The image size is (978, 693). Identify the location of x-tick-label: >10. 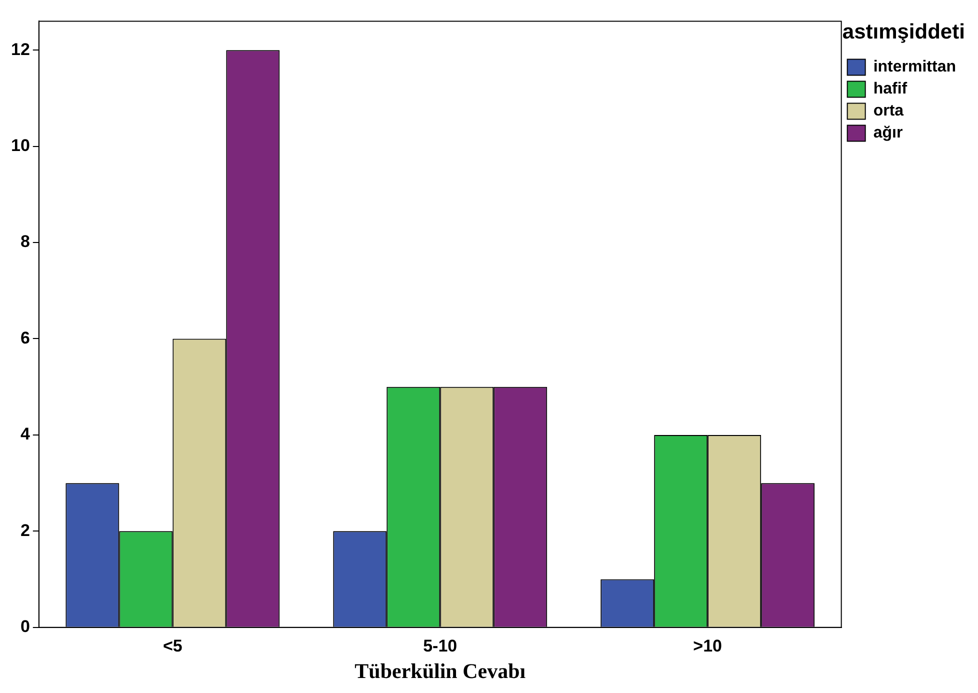
(707, 646).